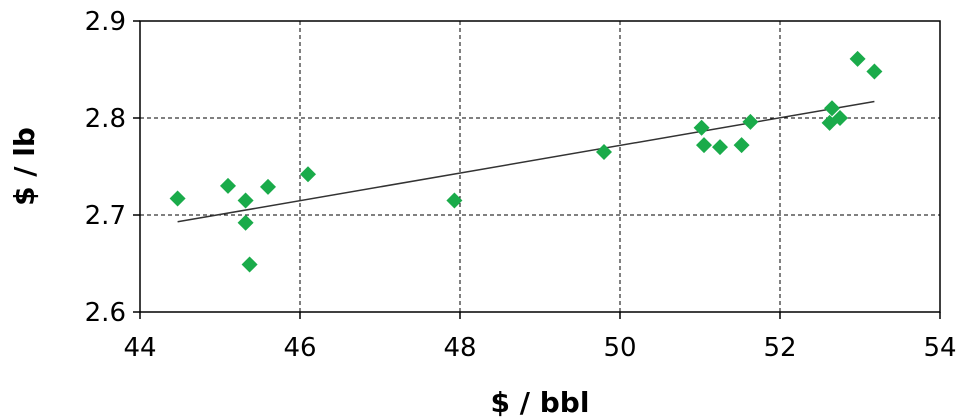 The height and width of the screenshot is (420, 963). I want to click on x-tick-label: 46, so click(299, 348).